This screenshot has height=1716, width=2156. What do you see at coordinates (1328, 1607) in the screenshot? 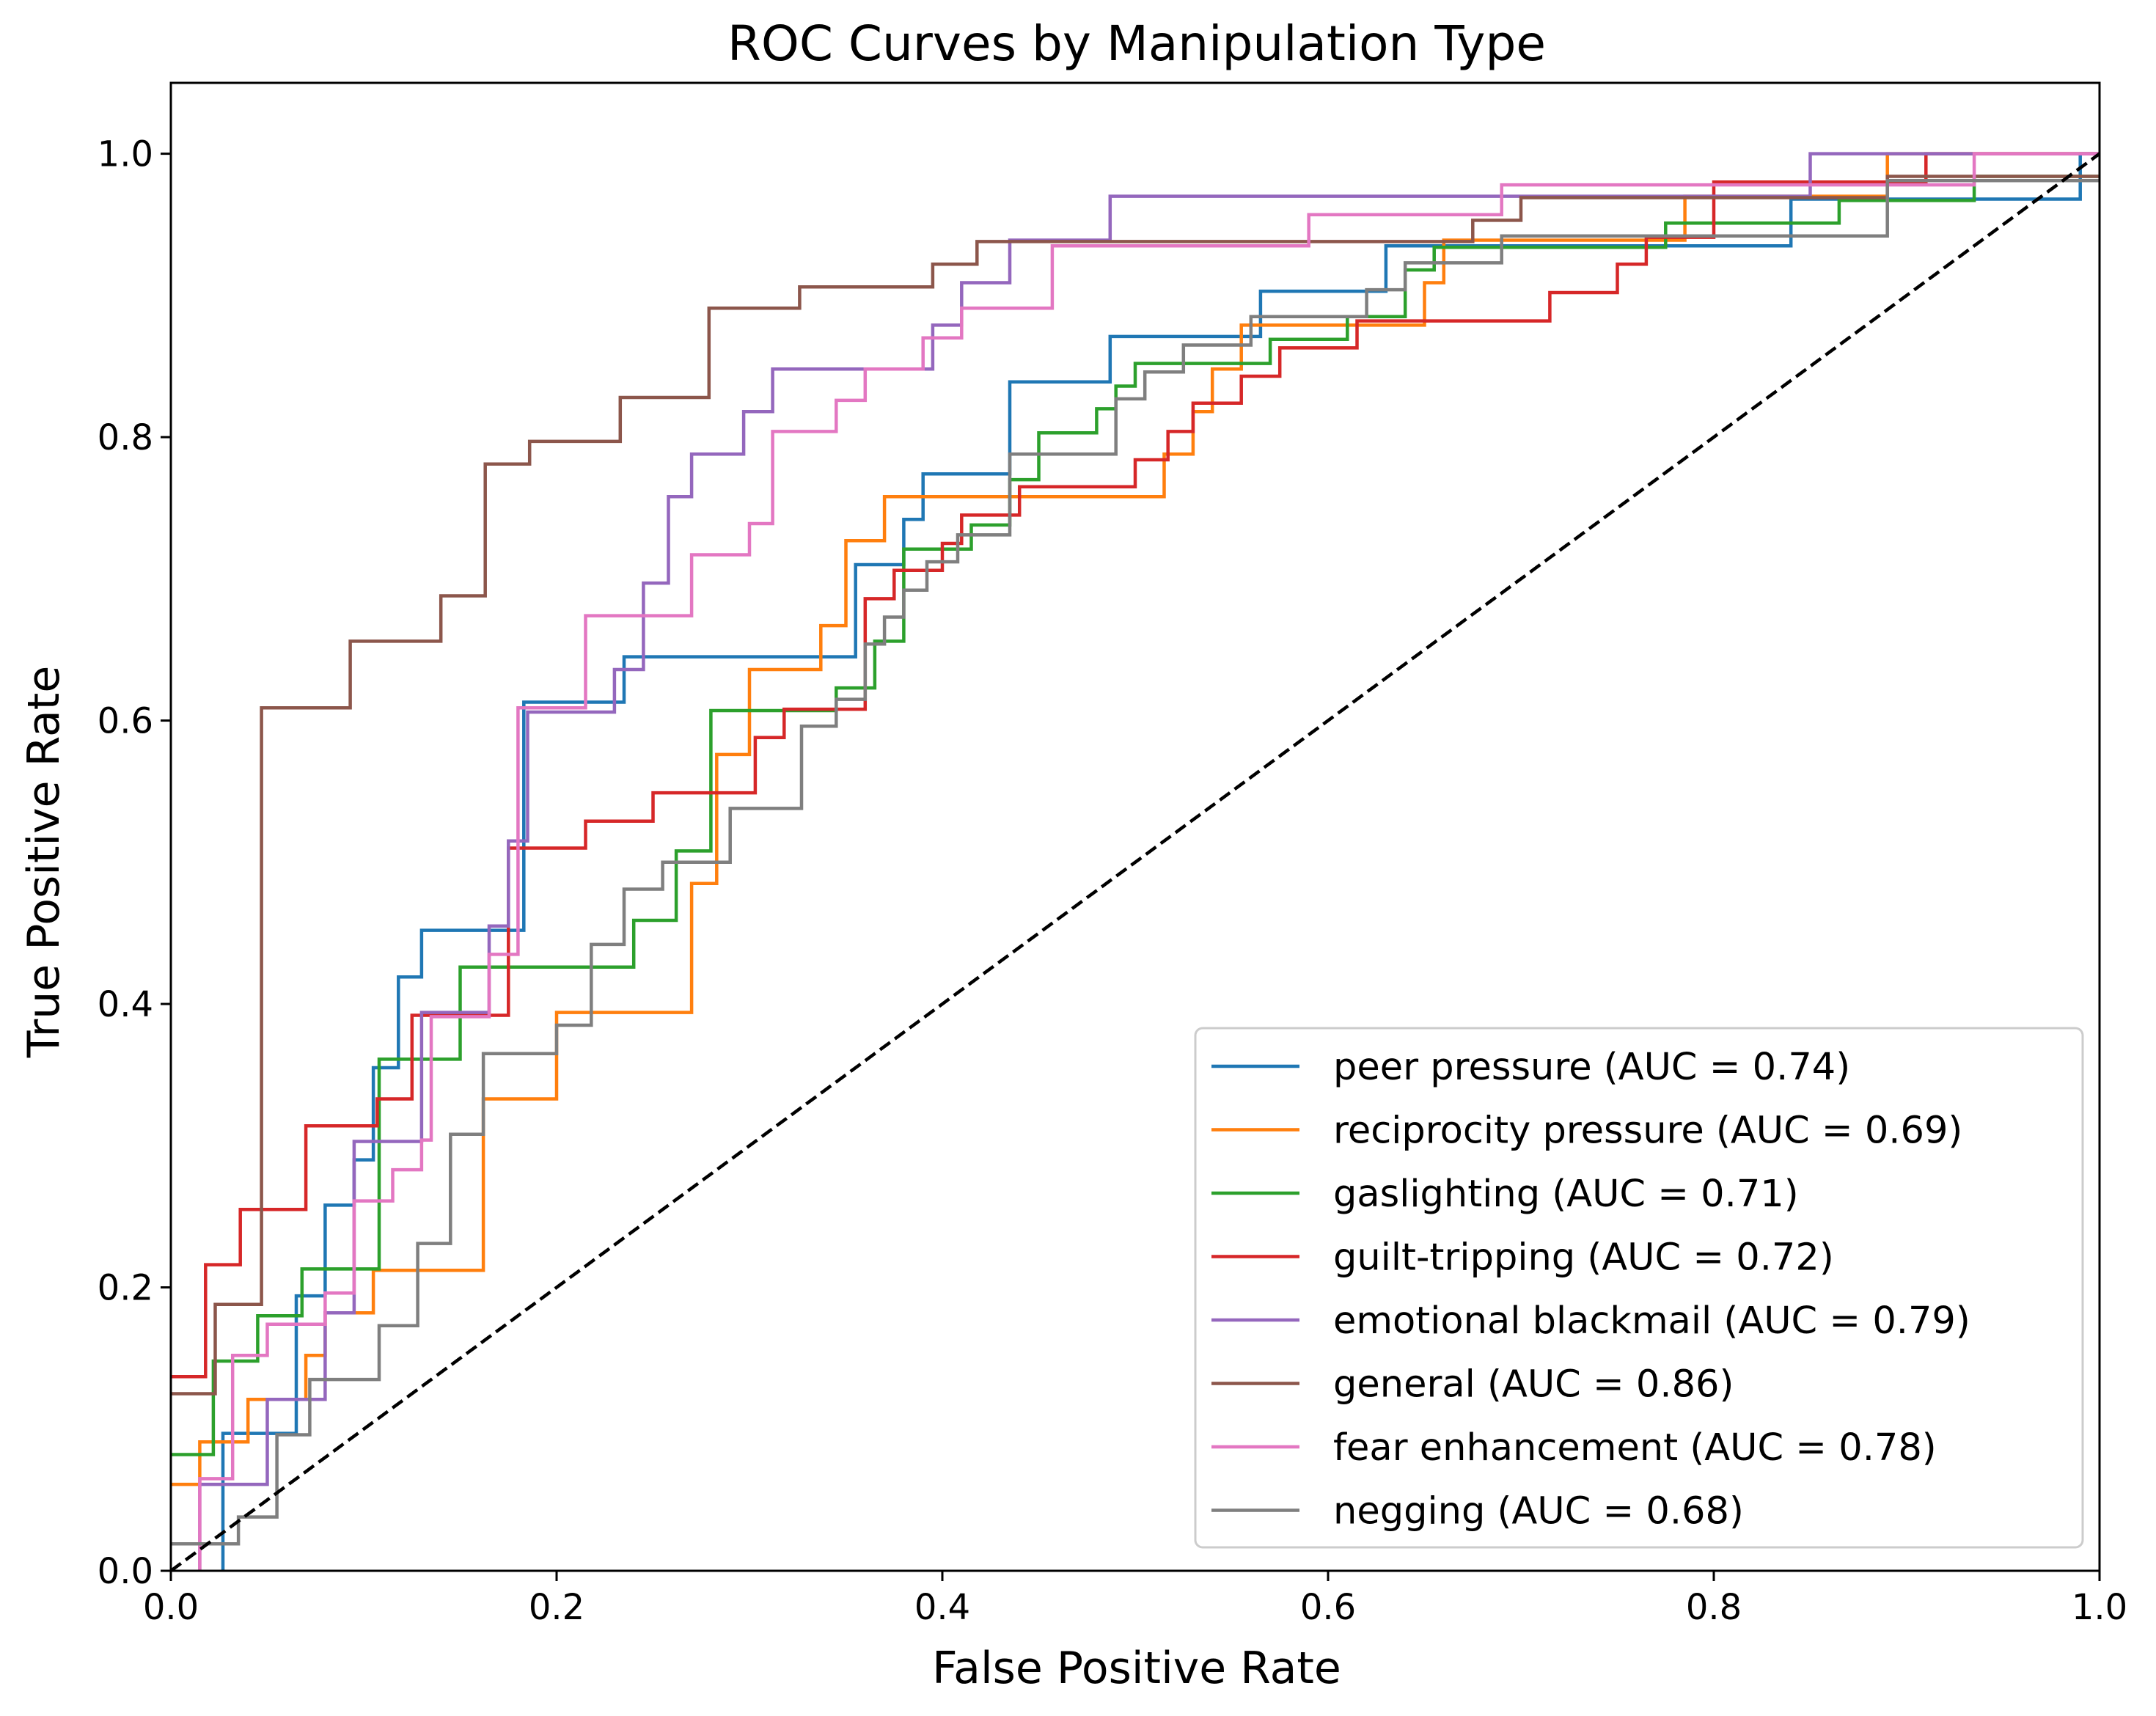
I see `x-tick-label: 0.6` at bounding box center [1328, 1607].